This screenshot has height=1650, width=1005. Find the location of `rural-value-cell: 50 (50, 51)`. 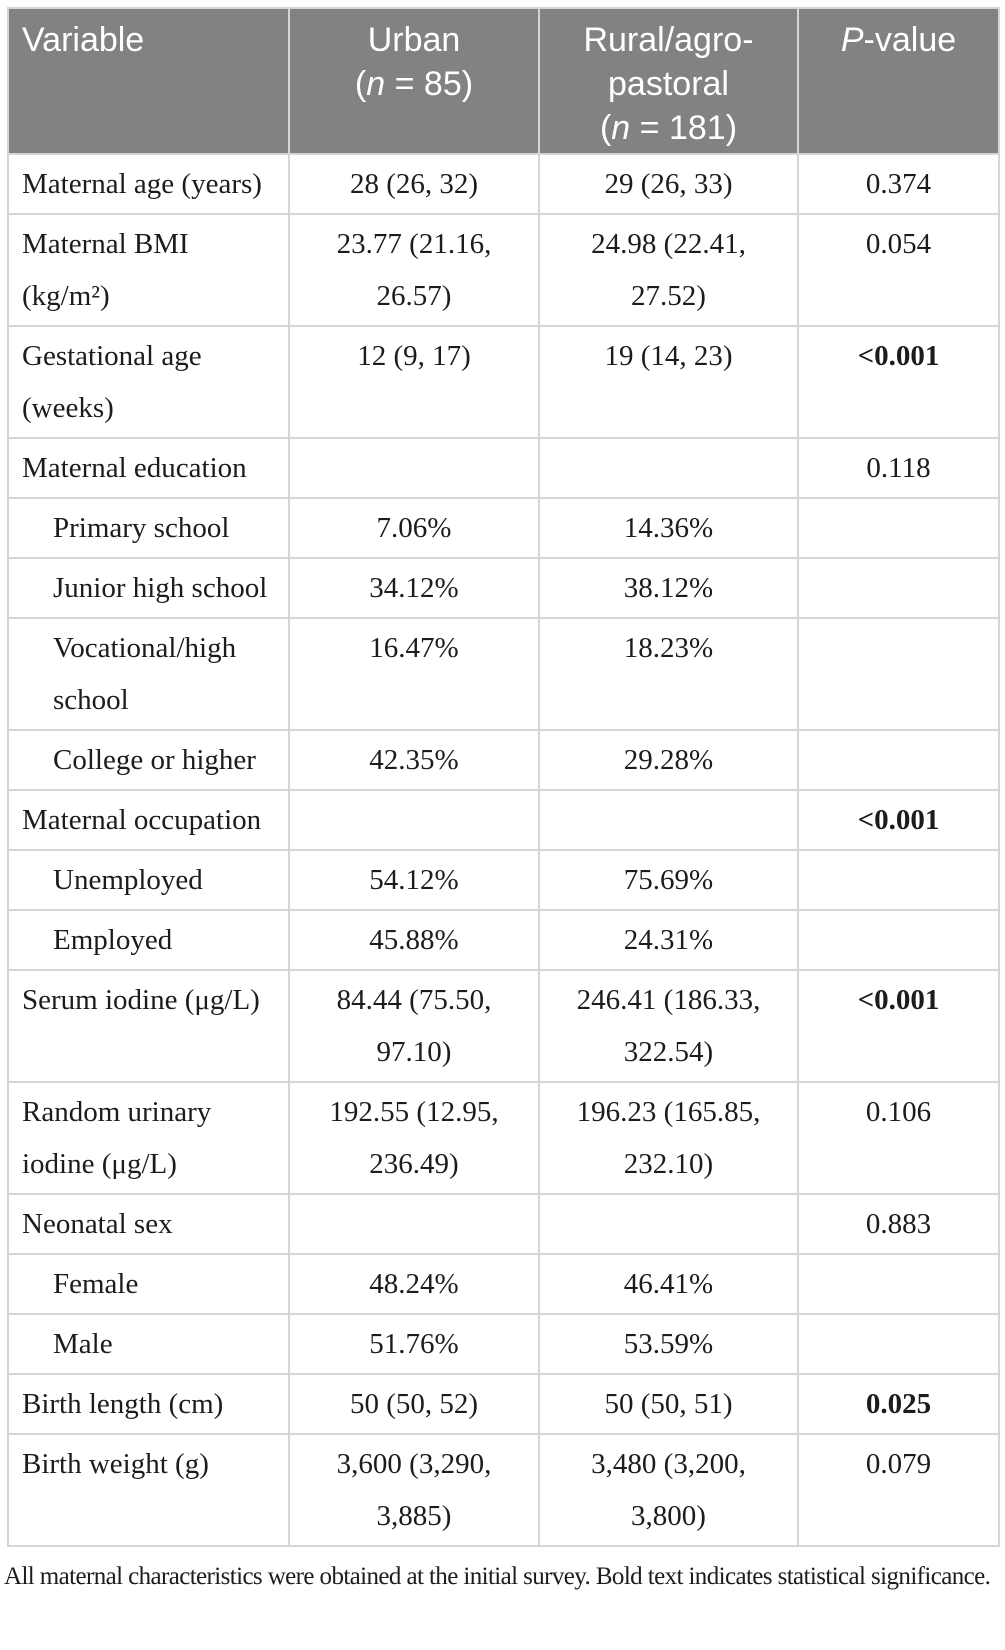

rural-value-cell: 50 (50, 51) is located at coordinates (668, 1404).